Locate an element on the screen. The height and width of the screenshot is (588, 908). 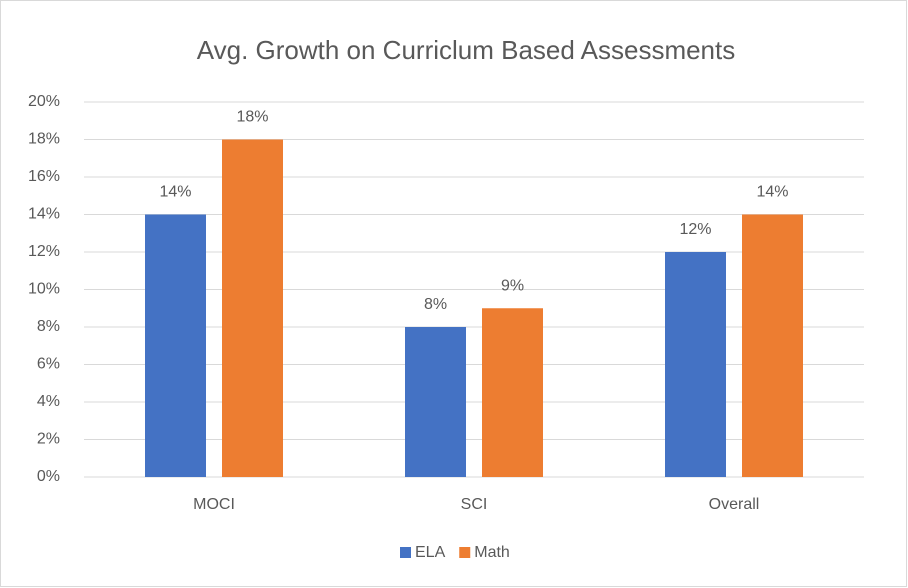
y-tick-label: 18% is located at coordinates (44, 139).